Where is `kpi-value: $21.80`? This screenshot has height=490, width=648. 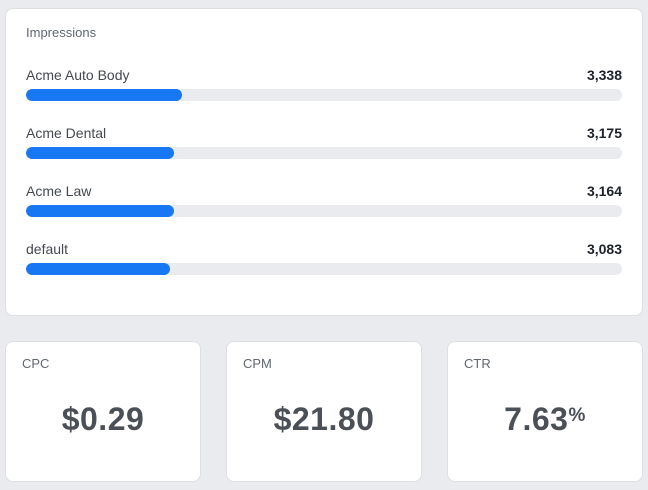
kpi-value: $21.80 is located at coordinates (324, 419).